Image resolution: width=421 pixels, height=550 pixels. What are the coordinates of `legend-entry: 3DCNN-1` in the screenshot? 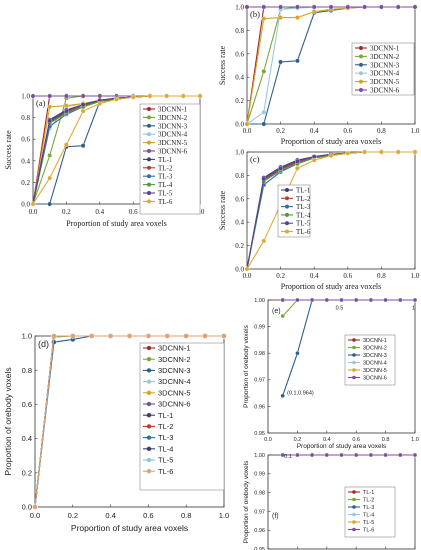 It's located at (174, 348).